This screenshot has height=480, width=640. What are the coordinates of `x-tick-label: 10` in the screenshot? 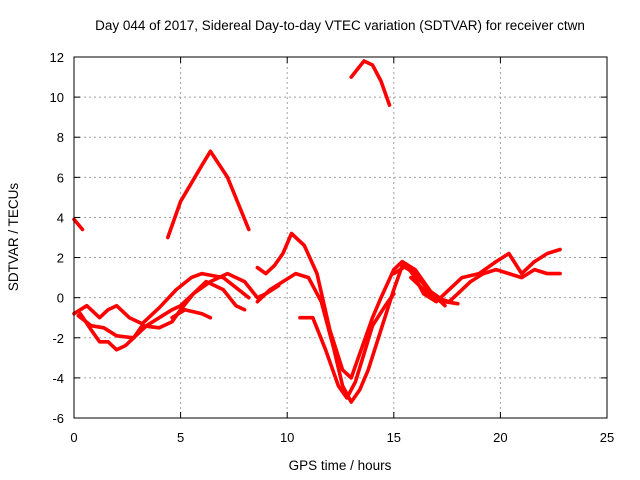 It's located at (287, 437).